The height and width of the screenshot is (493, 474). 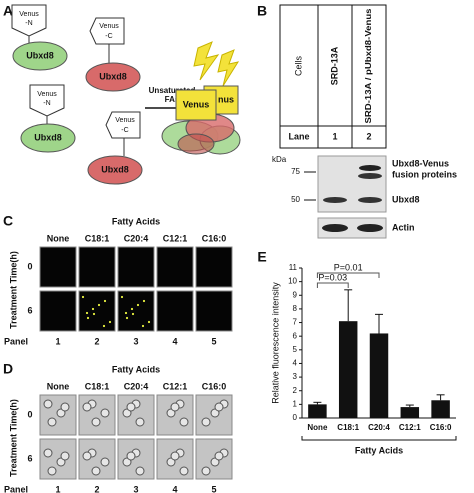 I want to click on label: -C, so click(x=124, y=130).